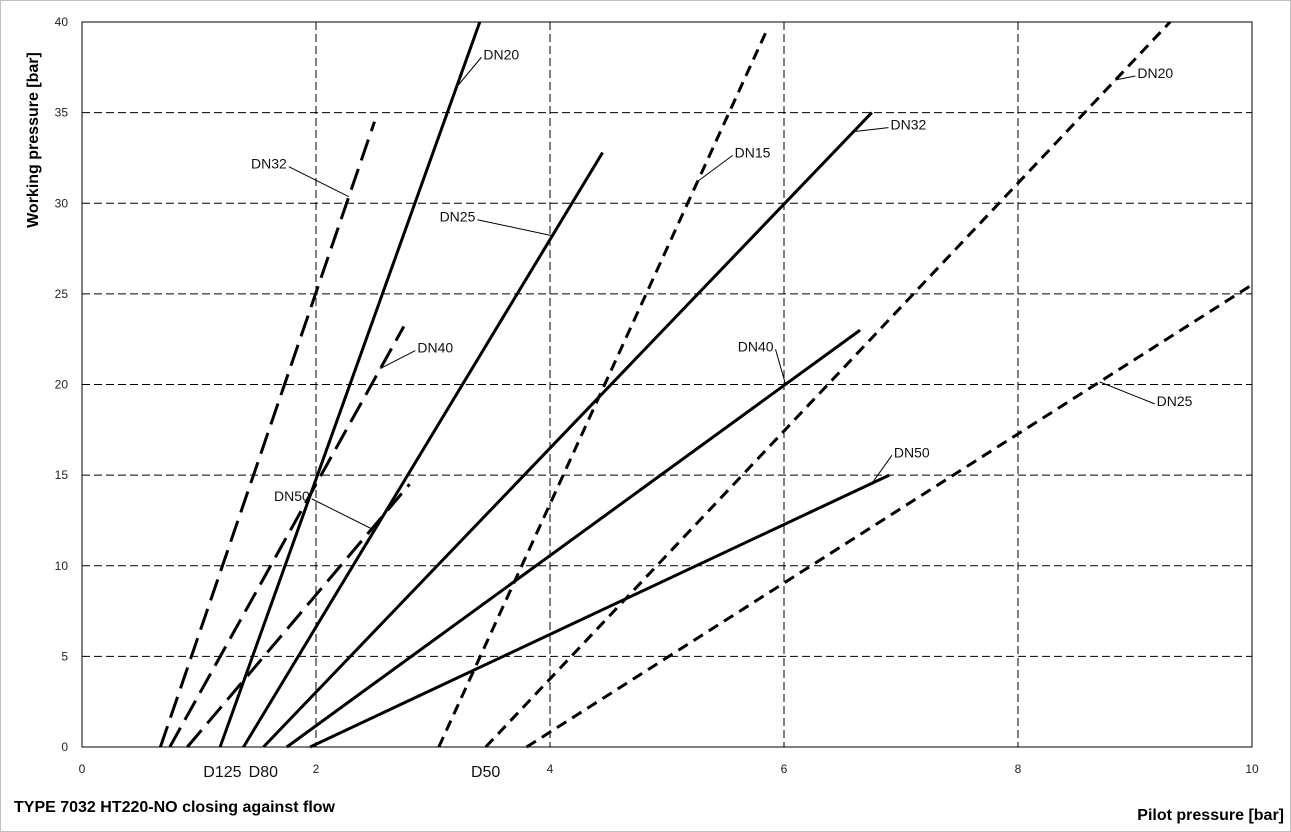 Image resolution: width=1291 pixels, height=832 pixels. What do you see at coordinates (784, 769) in the screenshot?
I see `x-tick-label: 6` at bounding box center [784, 769].